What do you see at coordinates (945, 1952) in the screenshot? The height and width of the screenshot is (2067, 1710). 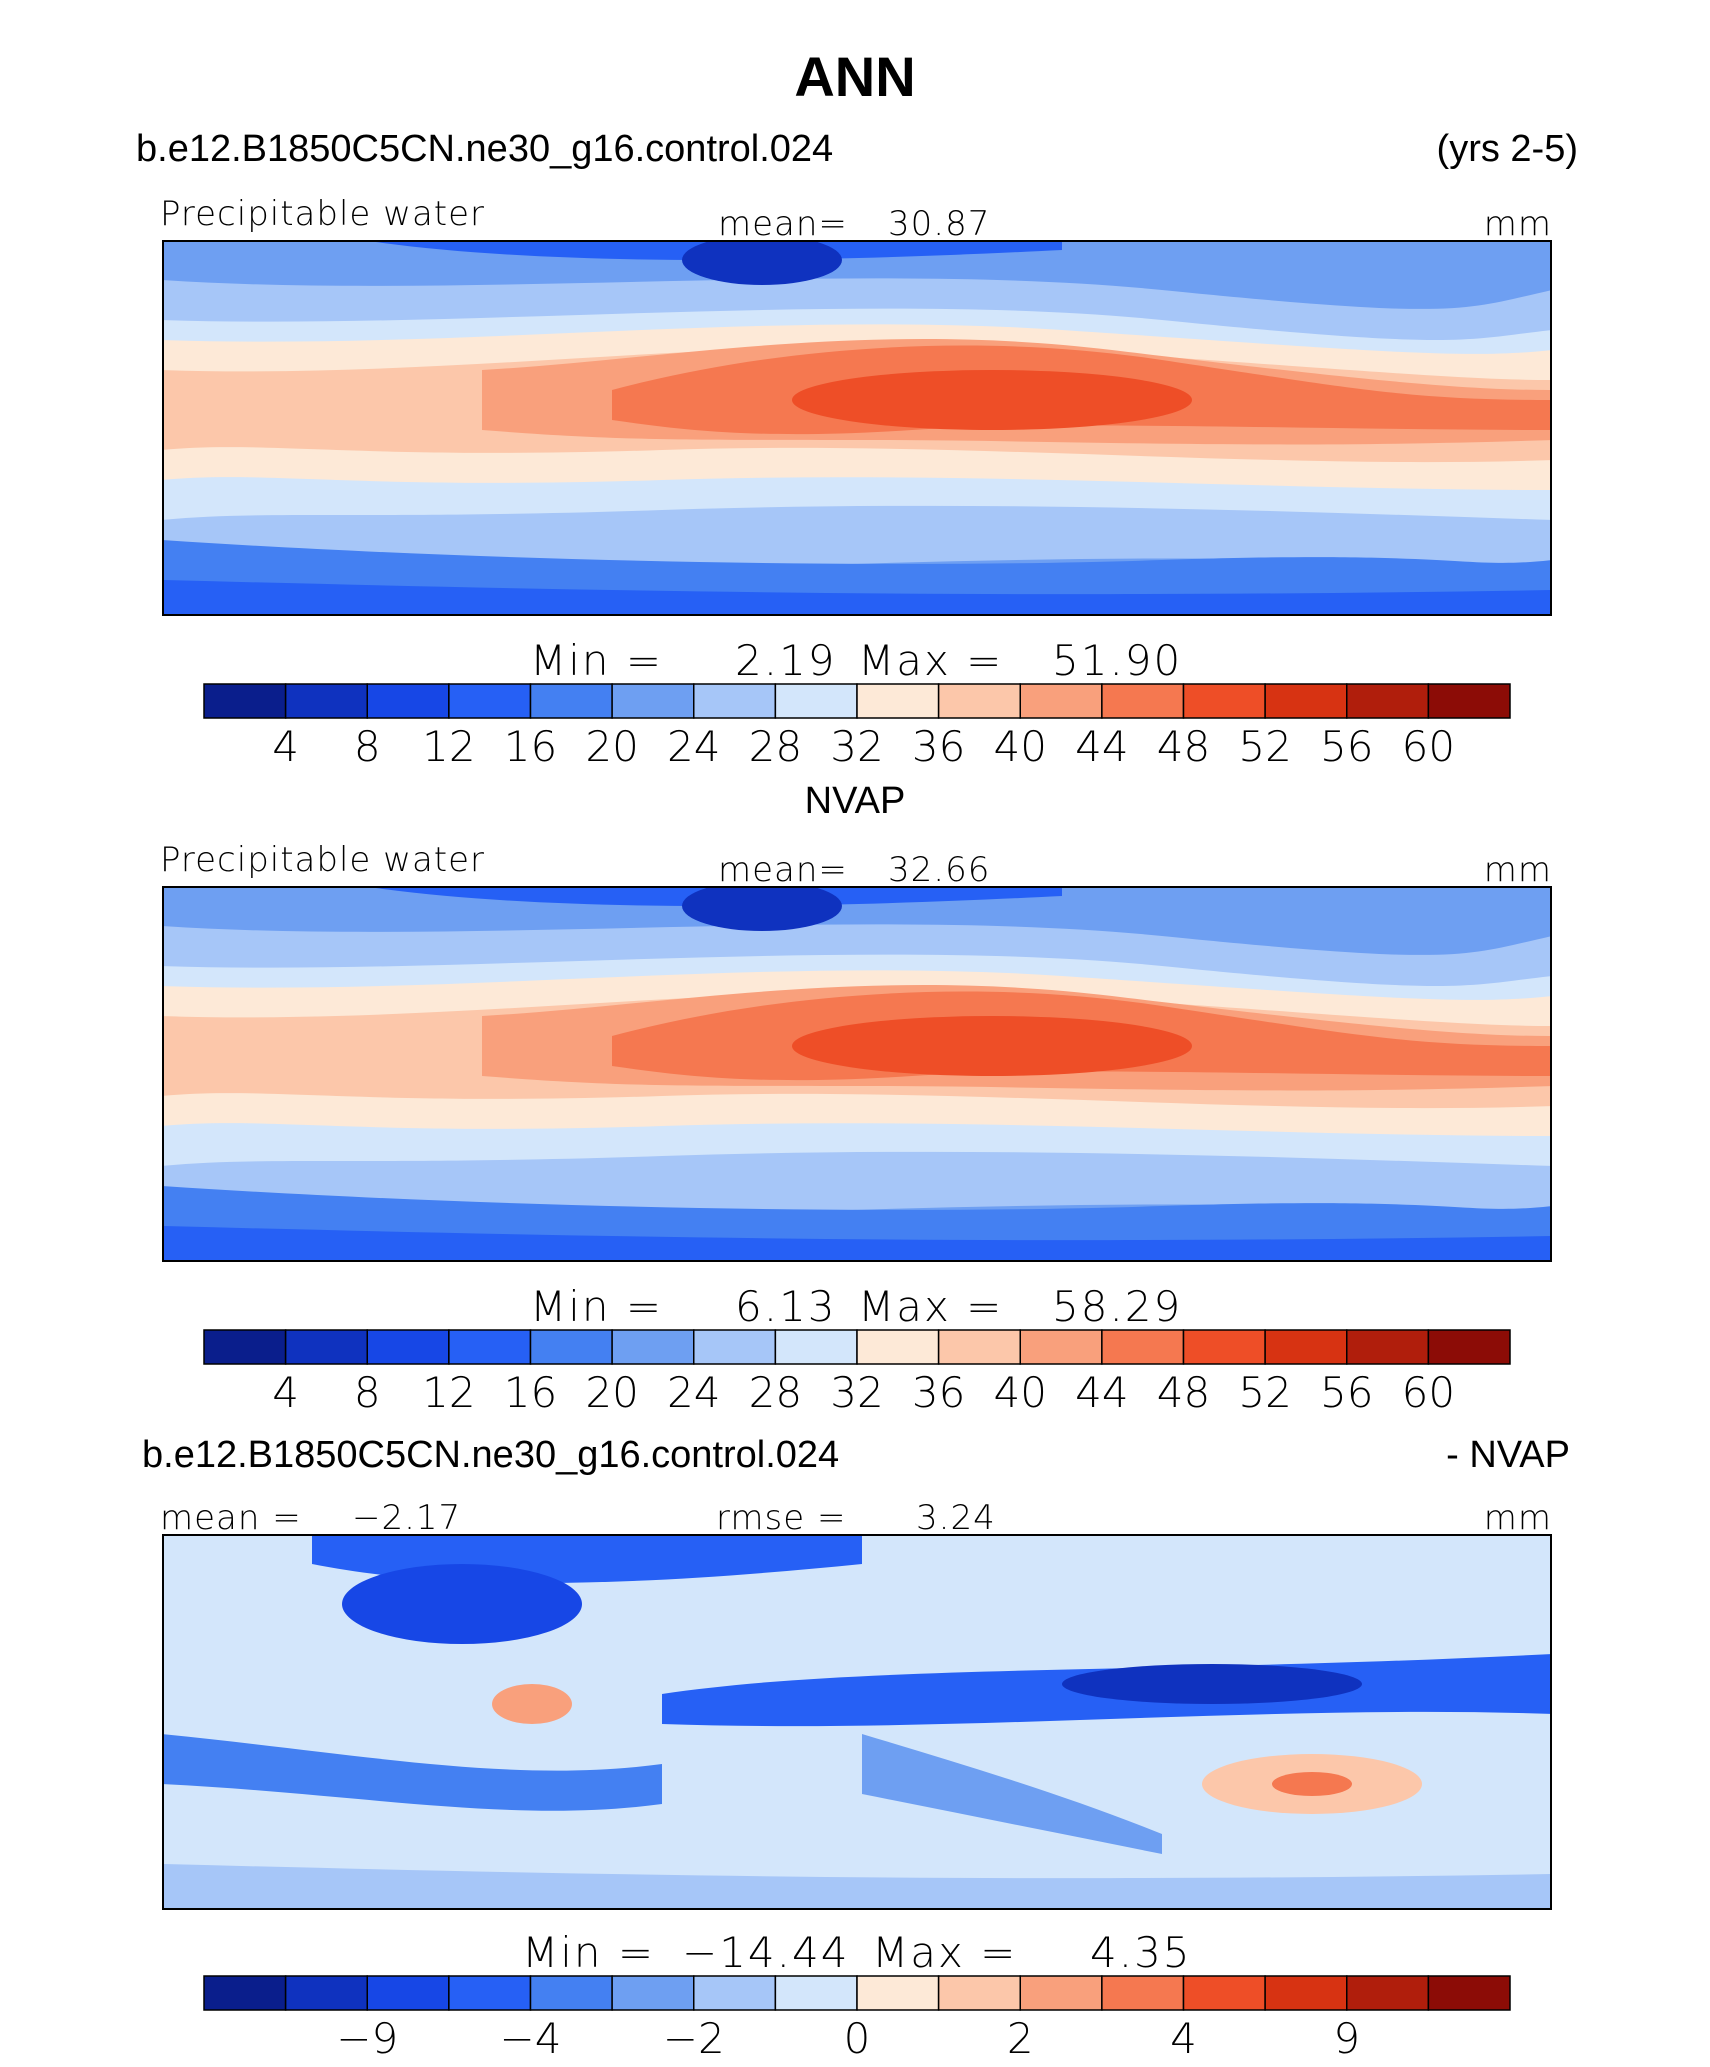 I see `panel3-max-label: Max =` at bounding box center [945, 1952].